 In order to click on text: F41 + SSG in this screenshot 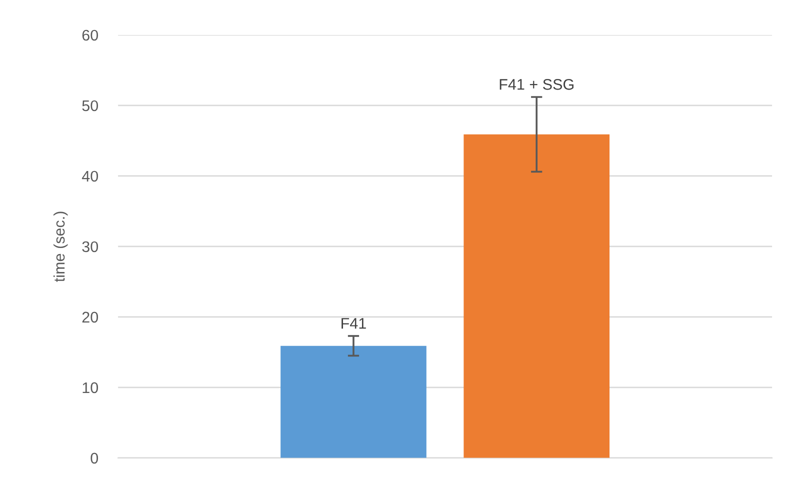, I will do `click(537, 84)`.